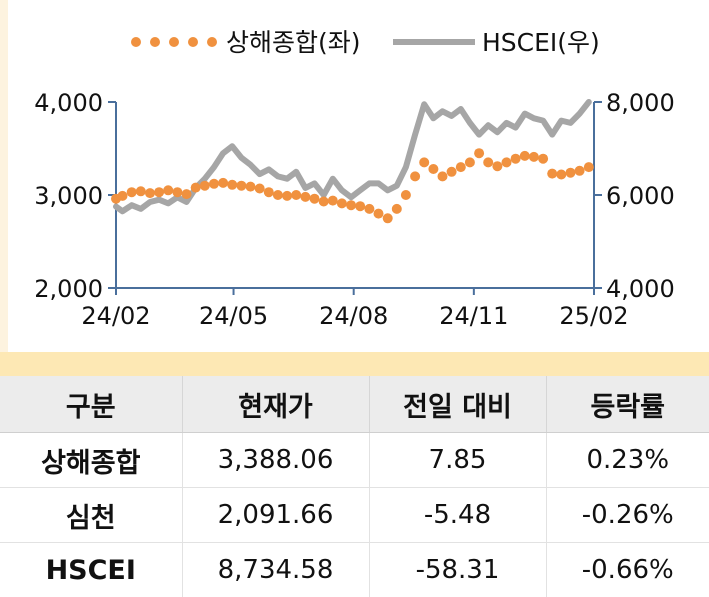 The width and height of the screenshot is (709, 597). Describe the element at coordinates (91, 460) in the screenshot. I see `row-name: 상해종합` at that location.